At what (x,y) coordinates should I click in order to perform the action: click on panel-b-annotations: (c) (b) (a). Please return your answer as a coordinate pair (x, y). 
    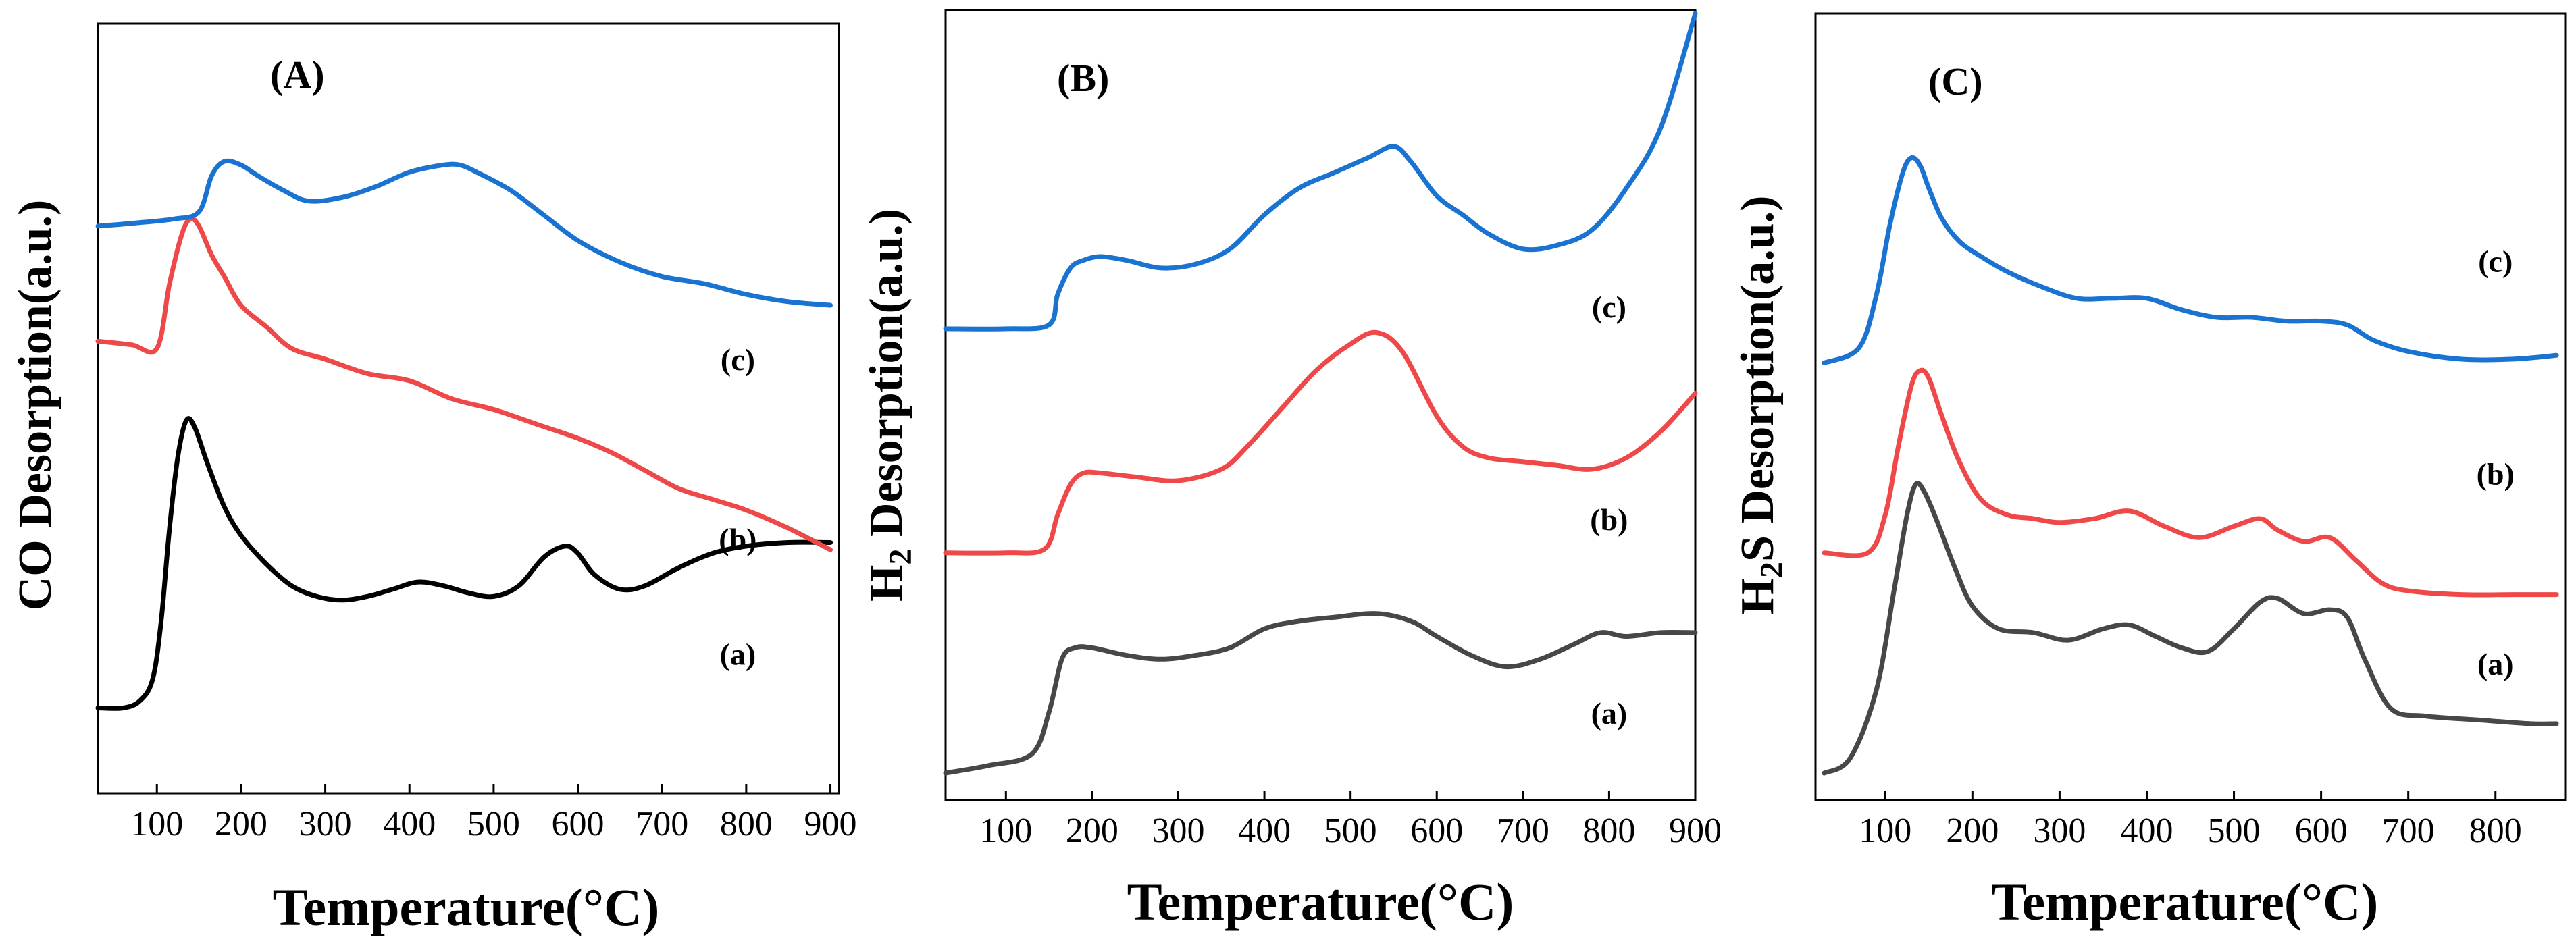
    Looking at the image, I should click on (1609, 511).